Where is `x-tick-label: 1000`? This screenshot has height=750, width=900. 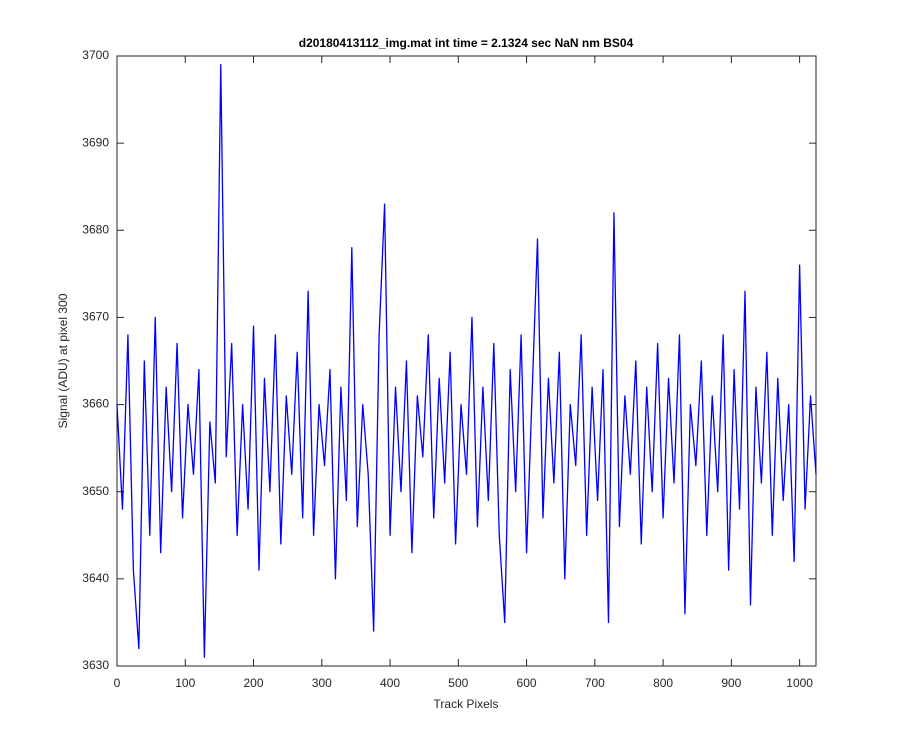 x-tick-label: 1000 is located at coordinates (799, 683).